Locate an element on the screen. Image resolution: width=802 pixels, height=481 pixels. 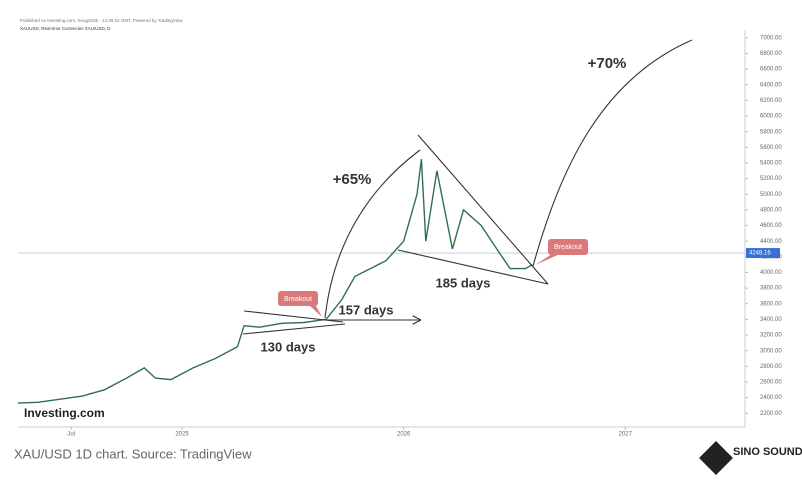
x-tick-label: 2025 is located at coordinates (182, 435).